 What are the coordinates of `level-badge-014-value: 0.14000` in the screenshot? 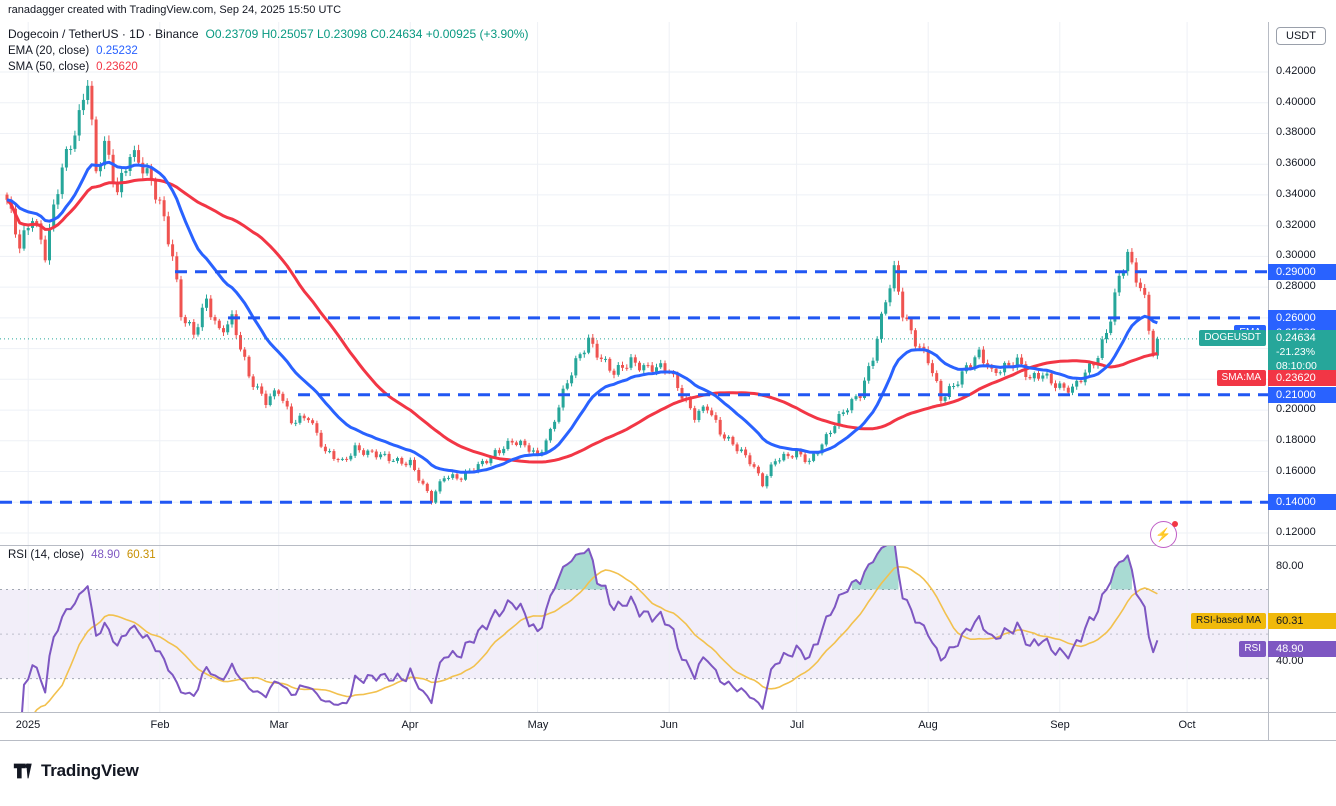 It's located at (1302, 502).